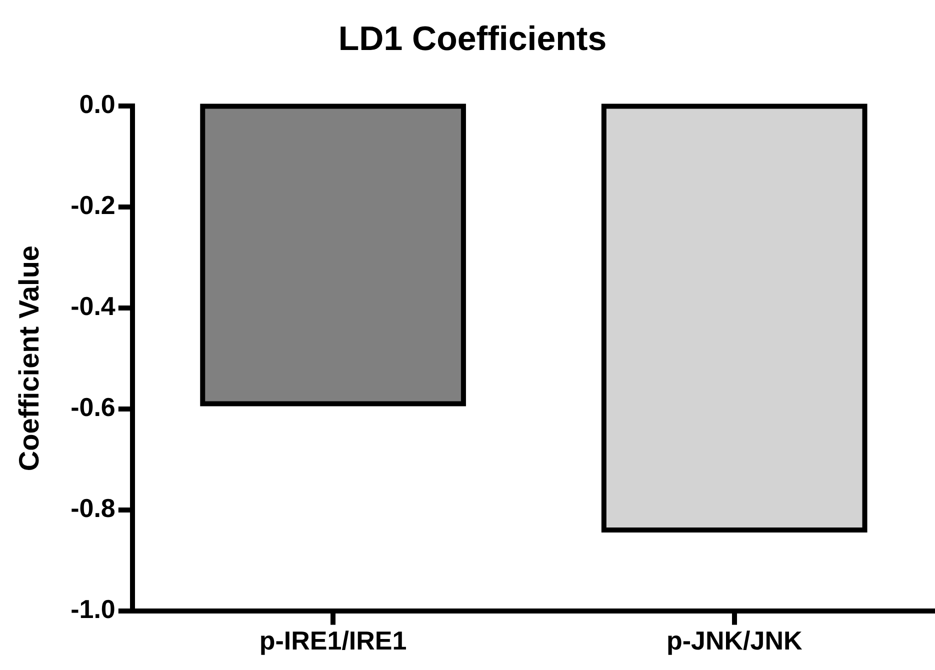 The height and width of the screenshot is (670, 935). I want to click on chart-title: LD1 Coefficients, so click(472, 39).